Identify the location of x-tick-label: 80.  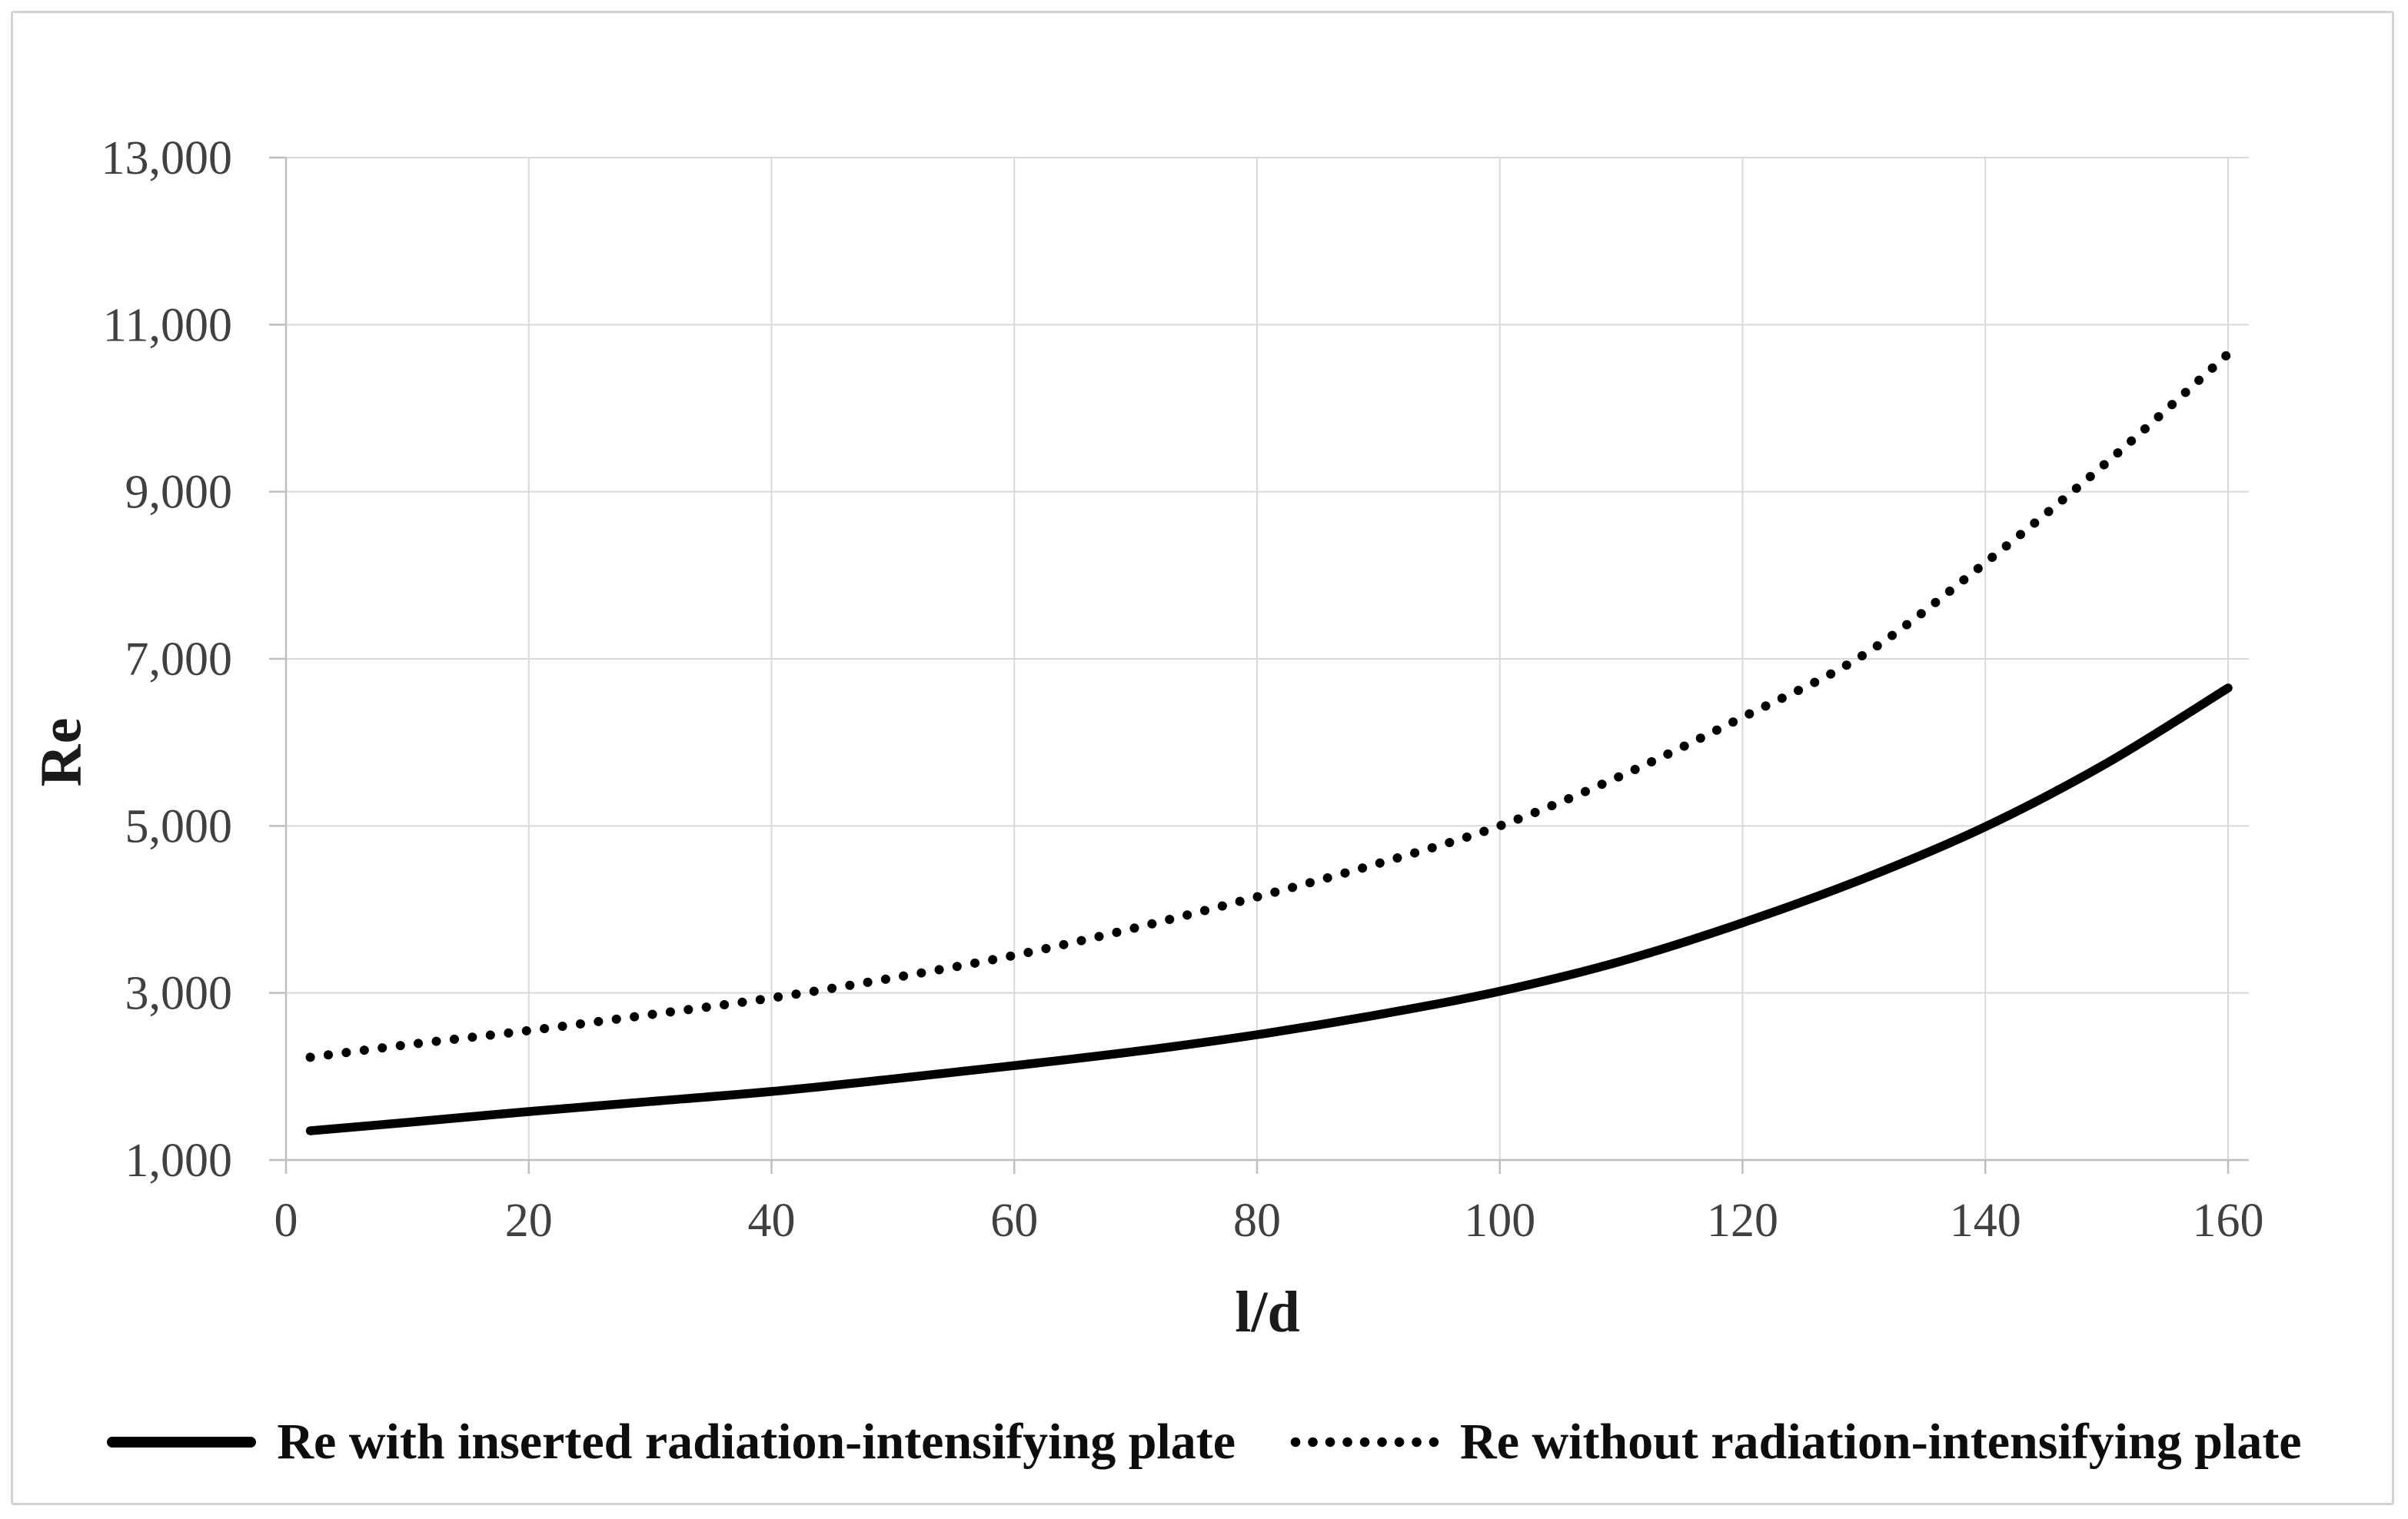
(1257, 1221).